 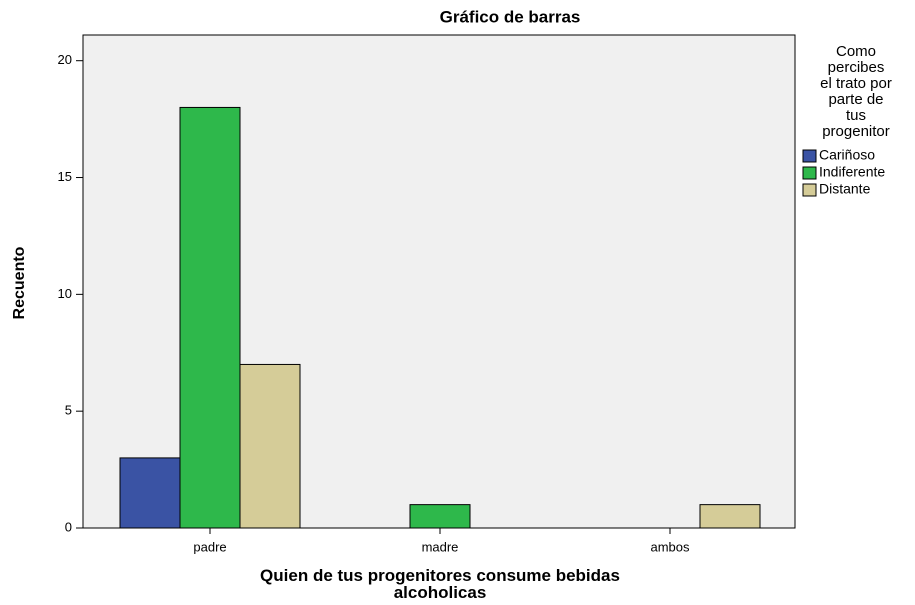 I want to click on y-tick-label: 5, so click(x=68, y=410).